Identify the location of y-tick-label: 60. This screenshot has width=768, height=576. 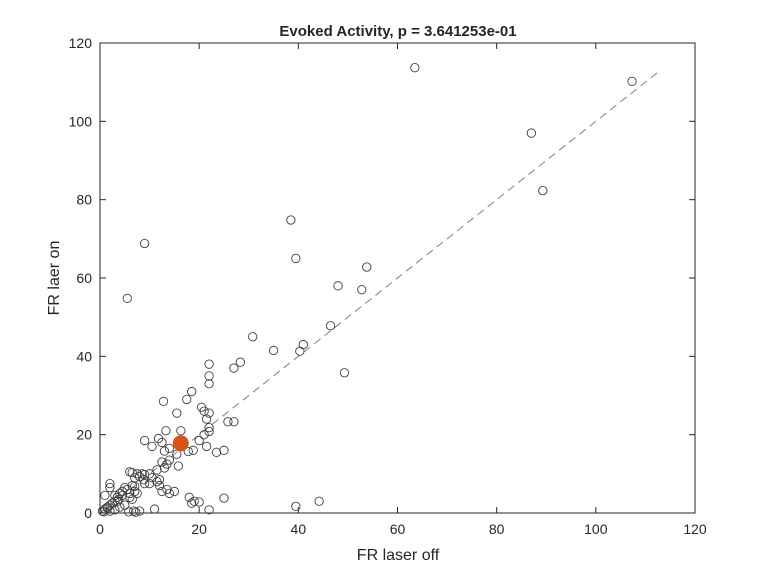
(84, 278).